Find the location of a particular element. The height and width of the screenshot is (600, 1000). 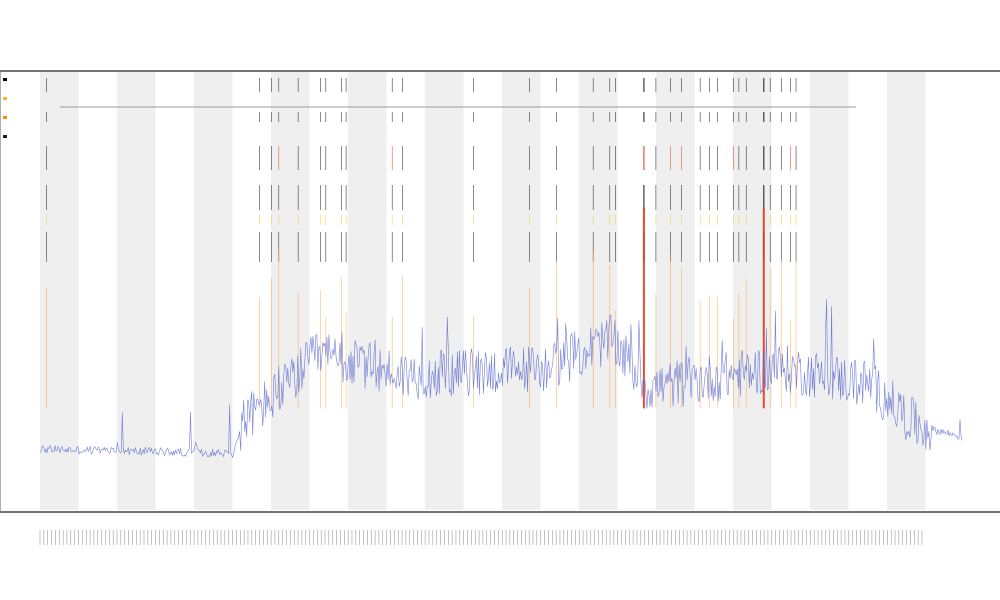

legend is located at coordinates (5, 108).